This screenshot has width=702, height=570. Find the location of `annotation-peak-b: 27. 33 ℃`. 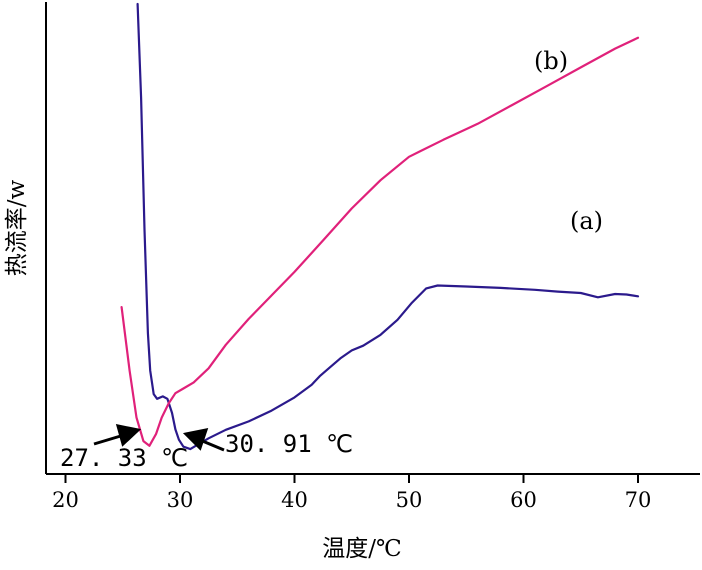

annotation-peak-b: 27. 33 ℃ is located at coordinates (124, 458).